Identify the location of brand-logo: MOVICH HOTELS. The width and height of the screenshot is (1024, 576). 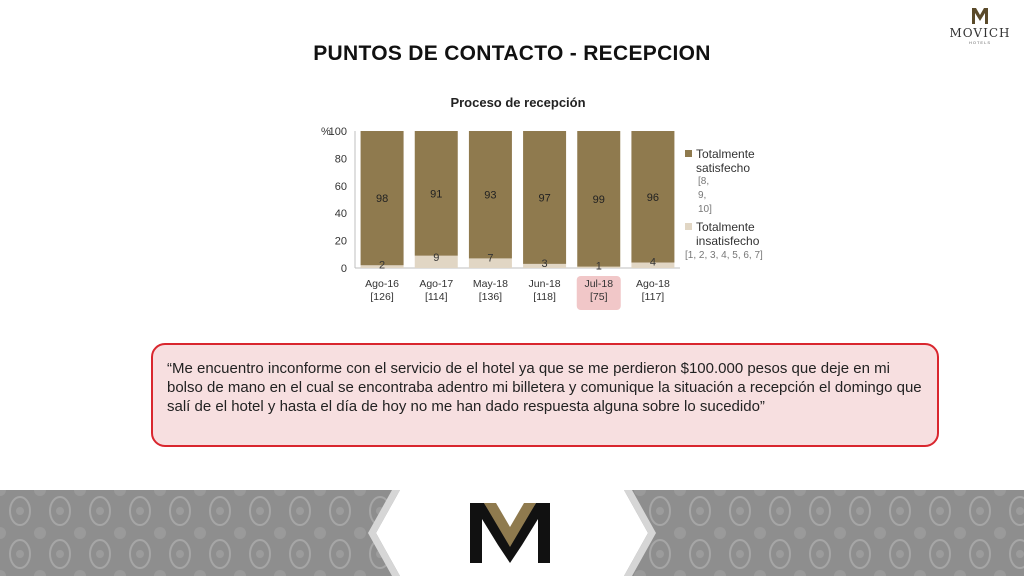
(980, 26).